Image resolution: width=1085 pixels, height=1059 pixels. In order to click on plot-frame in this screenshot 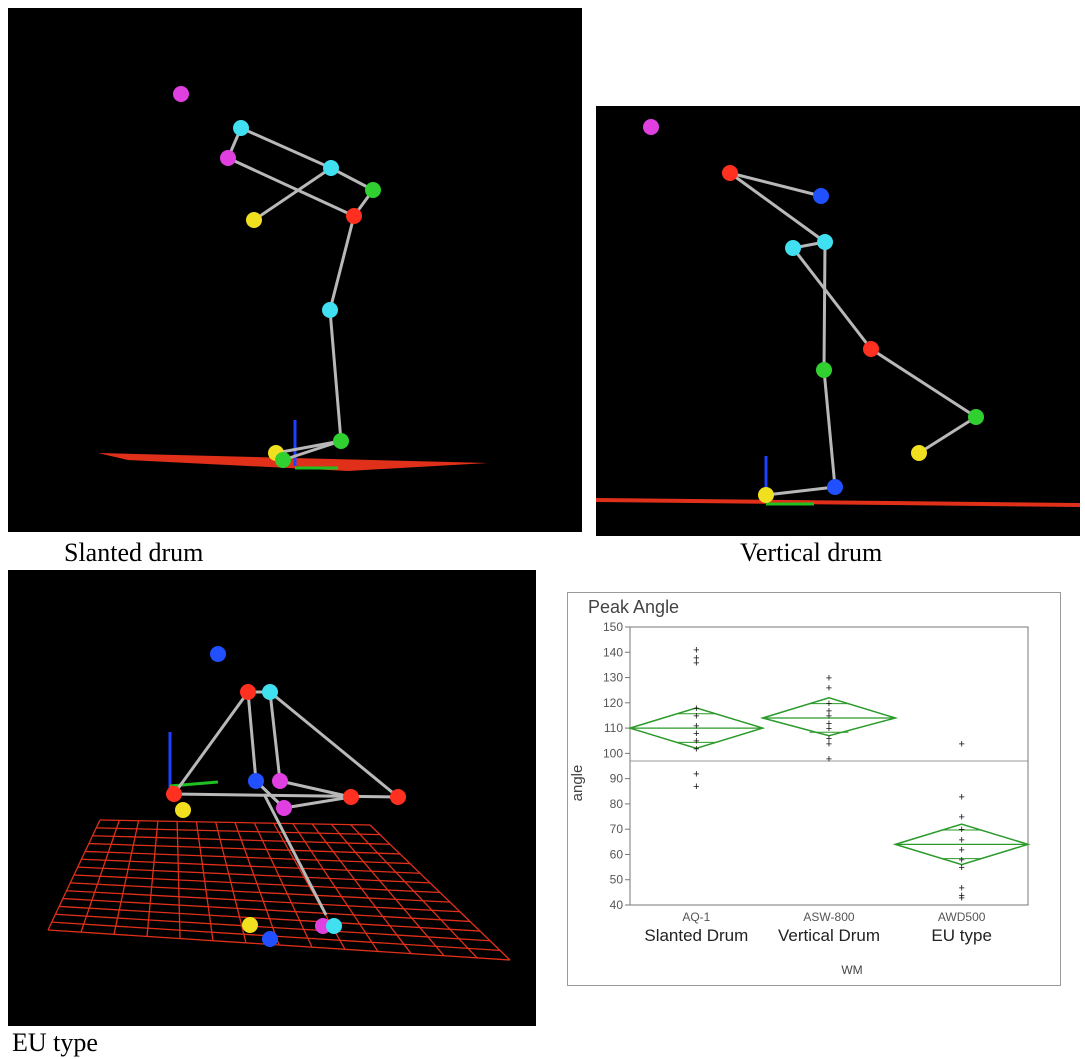, I will do `click(829, 766)`.